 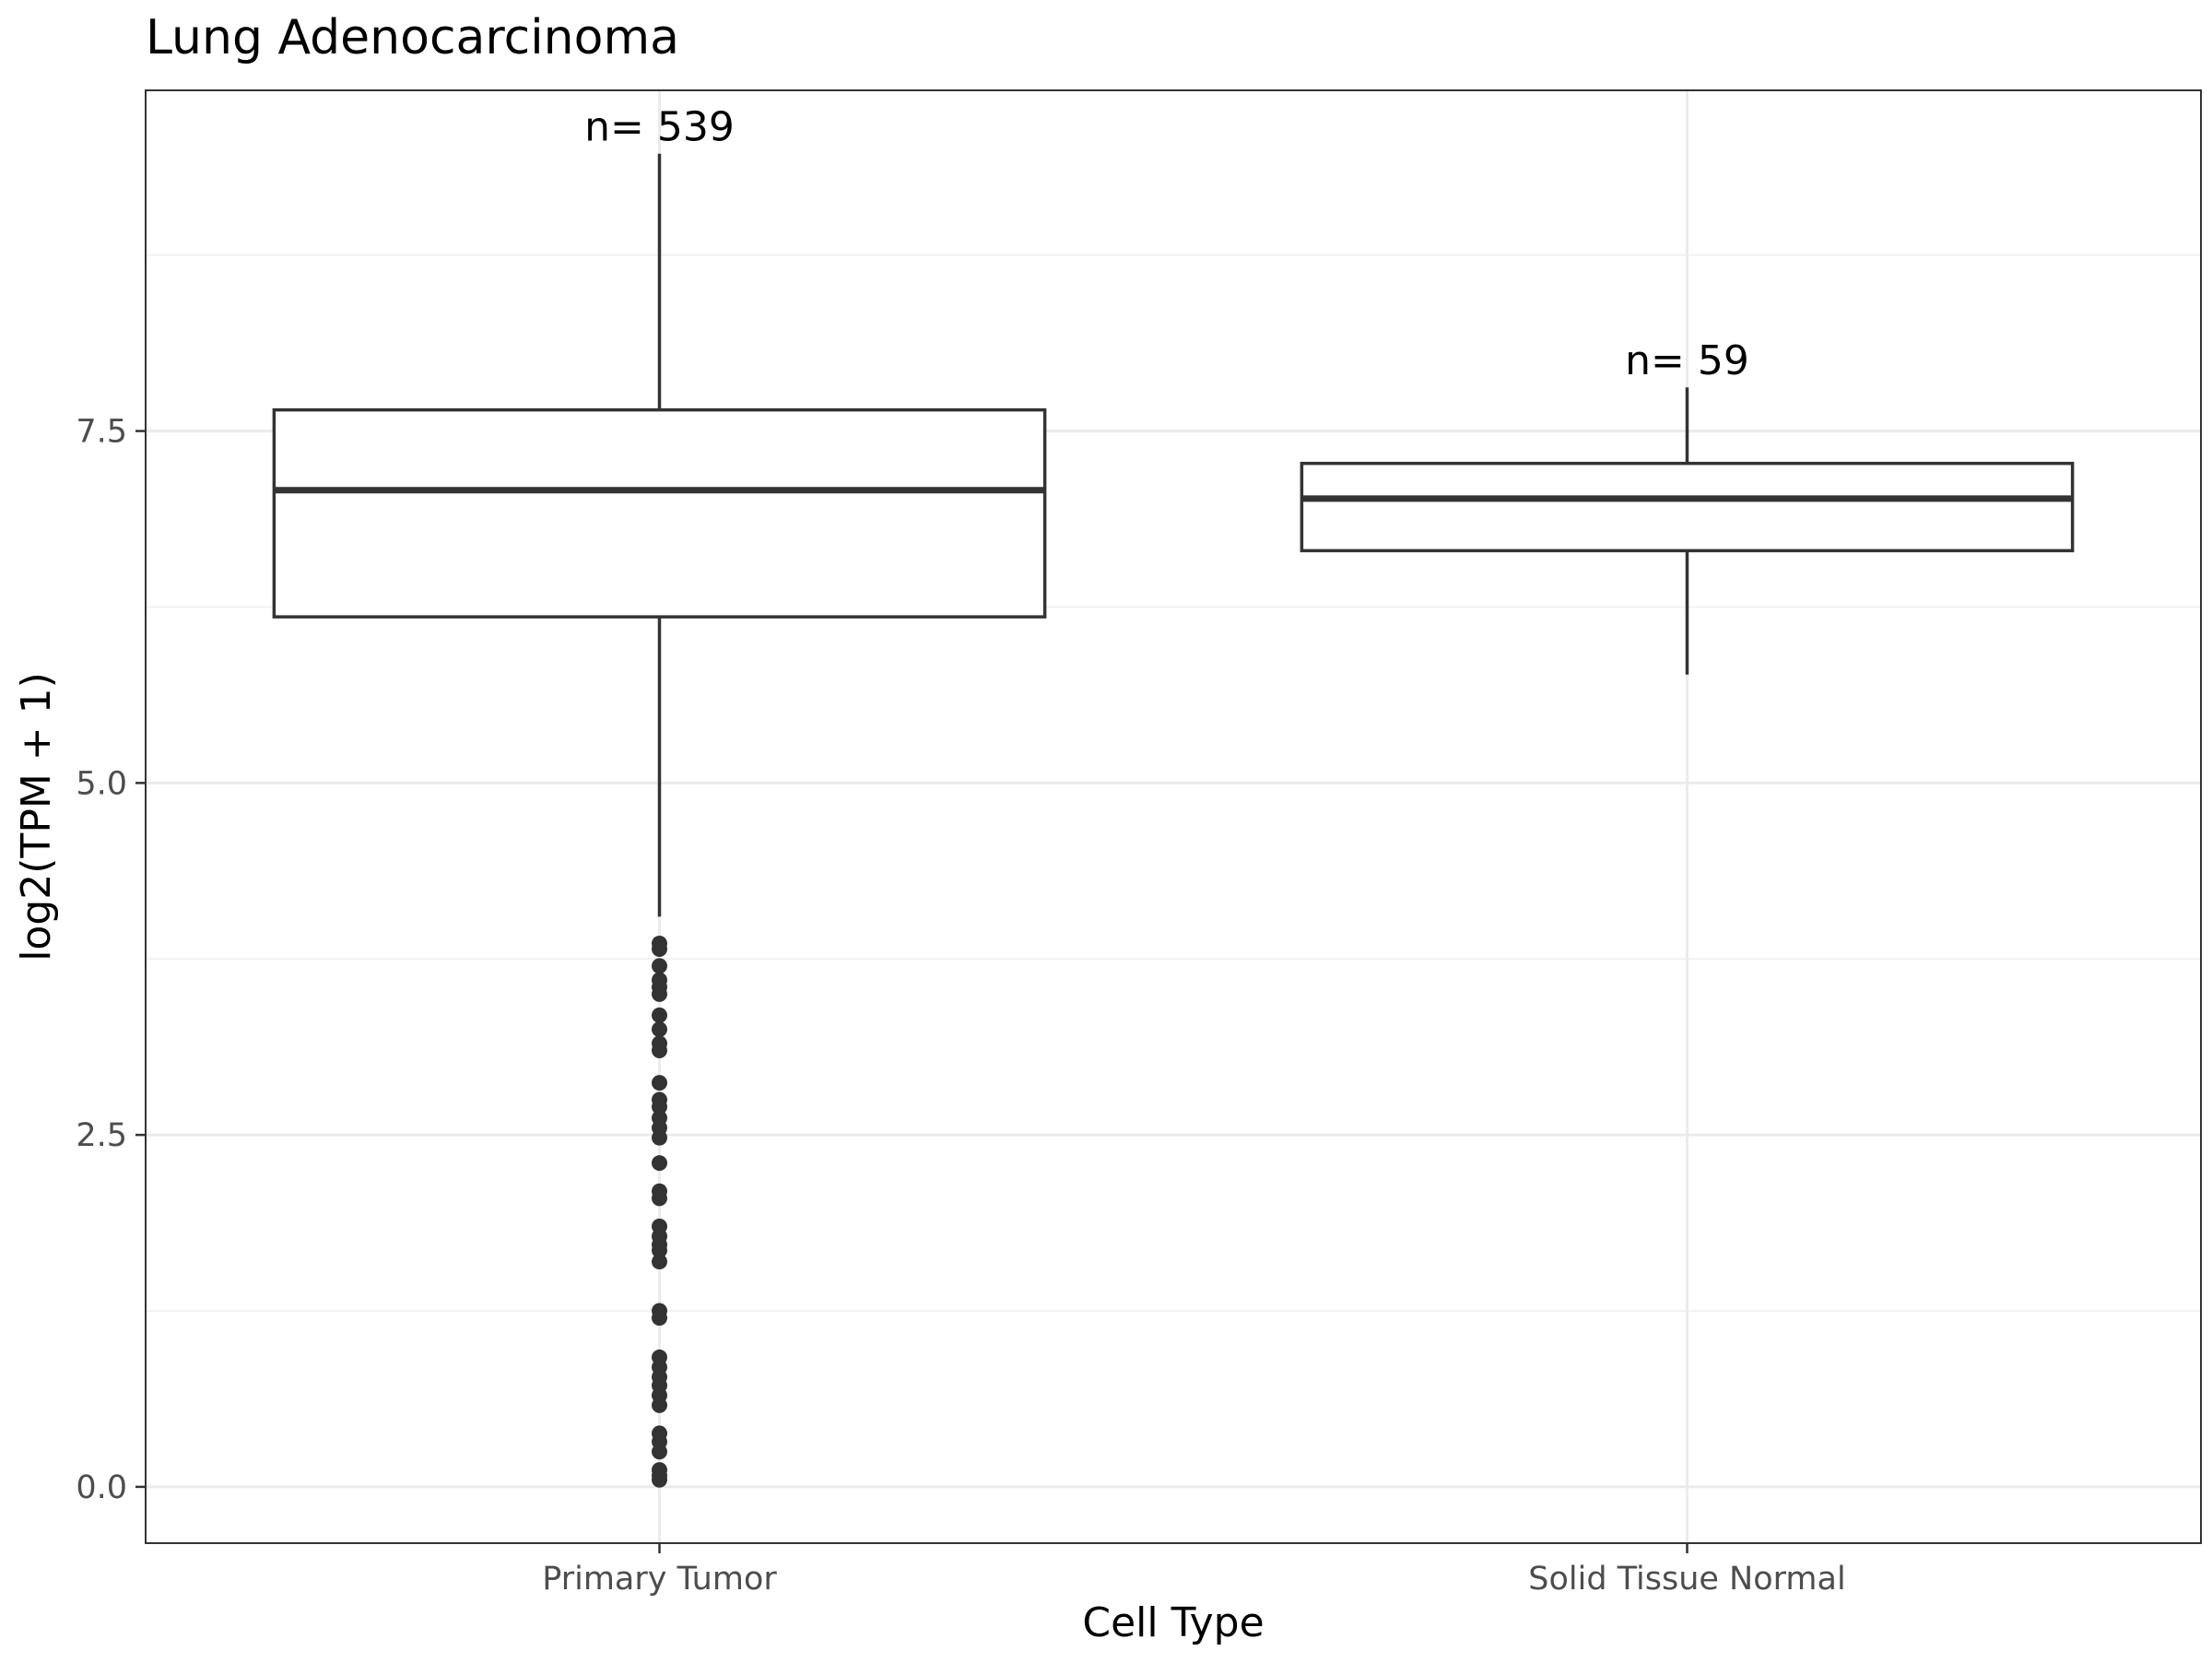 What do you see at coordinates (101, 432) in the screenshot?
I see `y-tick-label: 7.5` at bounding box center [101, 432].